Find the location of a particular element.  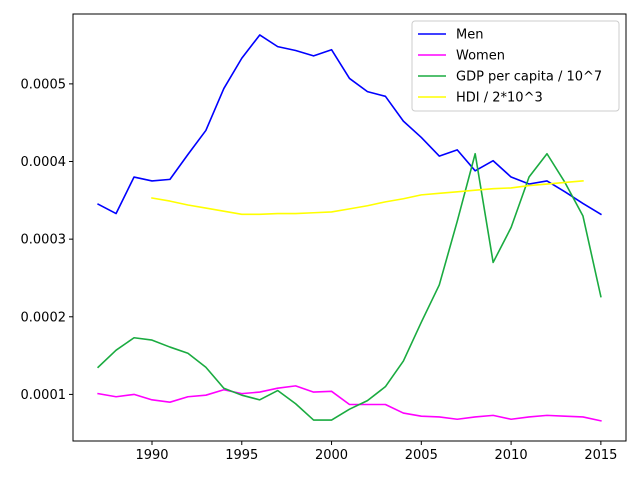

x-tick-label: 2005 is located at coordinates (421, 455).